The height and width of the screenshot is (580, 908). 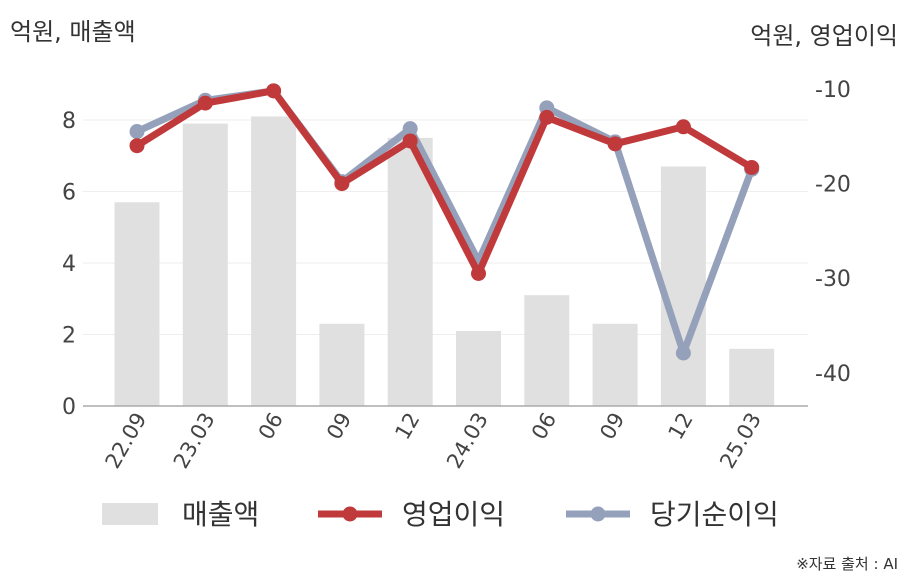 What do you see at coordinates (833, 90) in the screenshot?
I see `right-axis-tick: -10` at bounding box center [833, 90].